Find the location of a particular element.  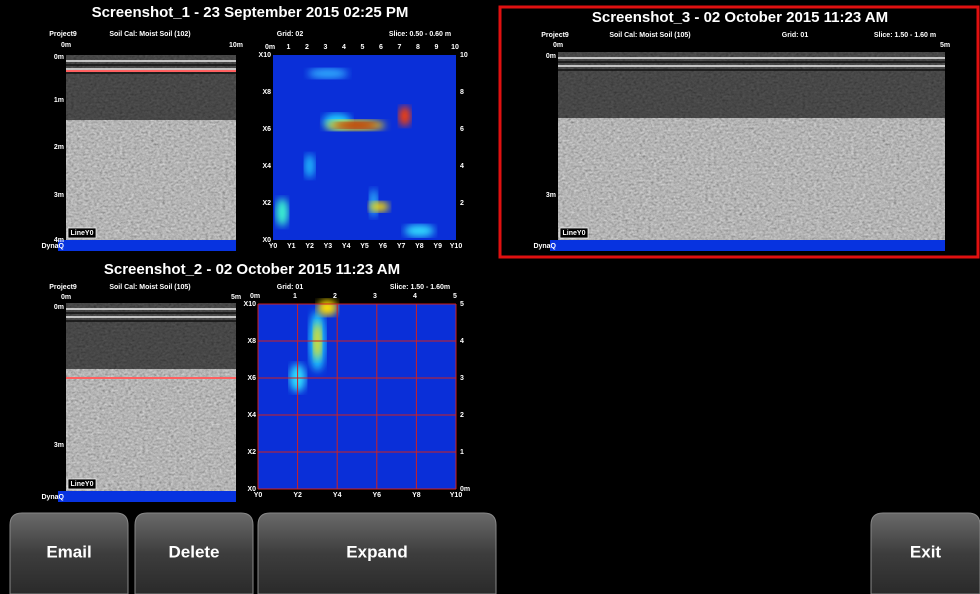

info-grid: Grid: 02 is located at coordinates (290, 34).